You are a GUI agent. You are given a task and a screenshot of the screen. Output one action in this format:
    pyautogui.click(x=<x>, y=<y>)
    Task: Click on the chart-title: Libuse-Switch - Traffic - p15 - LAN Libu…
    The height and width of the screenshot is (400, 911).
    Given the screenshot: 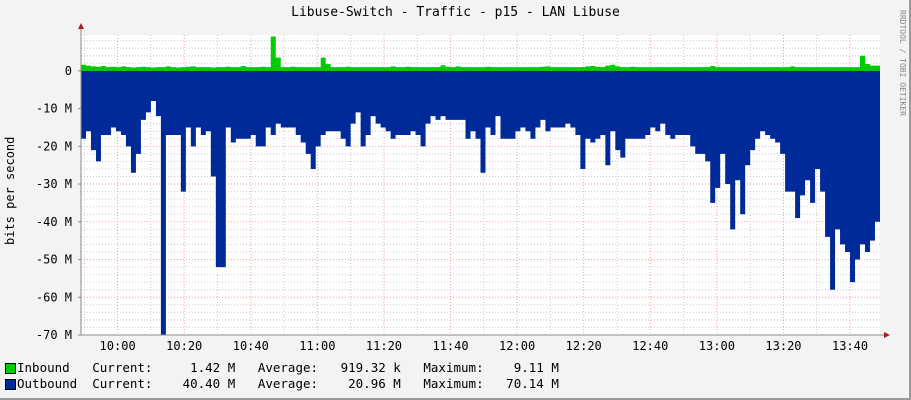 What is the action you would take?
    pyautogui.click(x=455, y=12)
    